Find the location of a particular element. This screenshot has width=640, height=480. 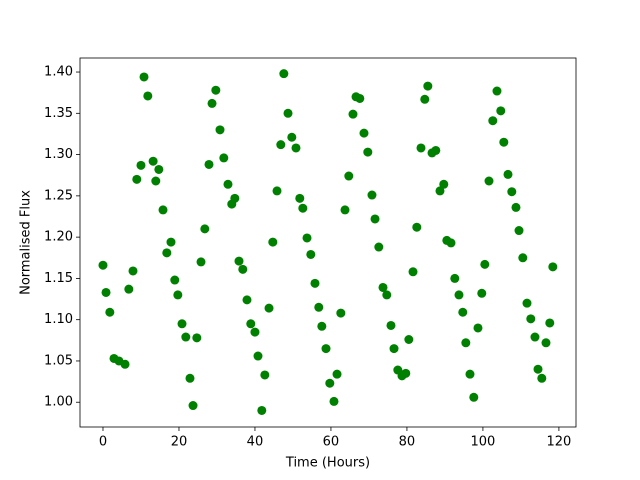

y-tick-label: 1.40 is located at coordinates (58, 72).